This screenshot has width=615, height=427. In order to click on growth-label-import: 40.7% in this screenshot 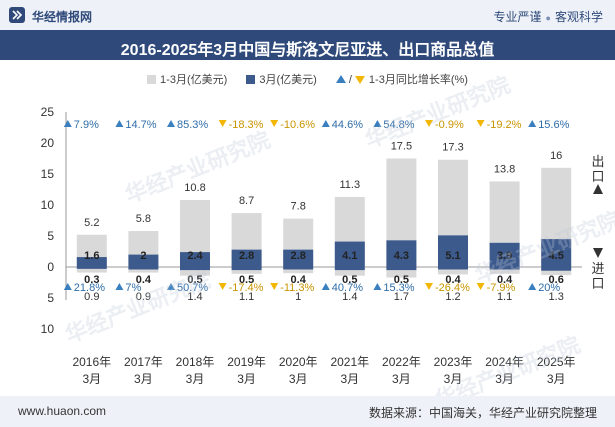, I will do `click(347, 288)`.